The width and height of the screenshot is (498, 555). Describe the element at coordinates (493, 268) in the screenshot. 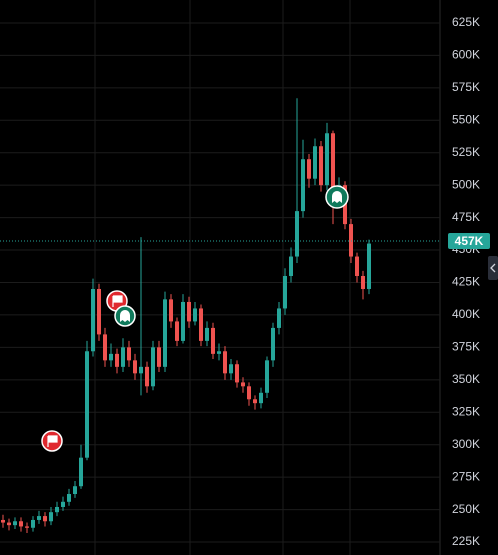

I see `side-tab` at that location.